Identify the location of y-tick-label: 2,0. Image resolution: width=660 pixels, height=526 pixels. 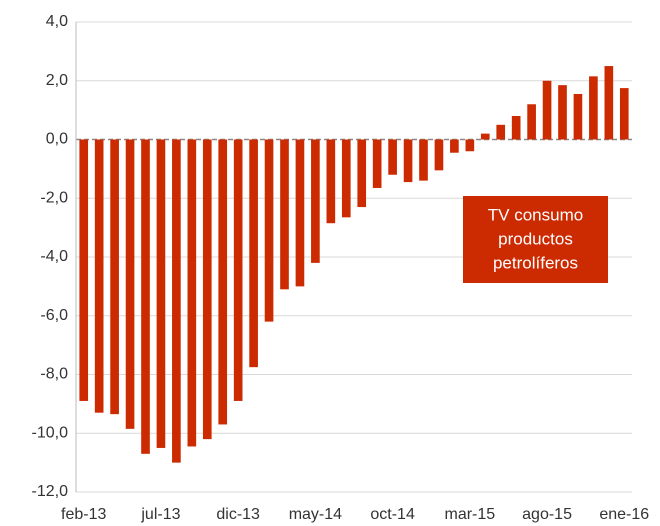
(57, 80).